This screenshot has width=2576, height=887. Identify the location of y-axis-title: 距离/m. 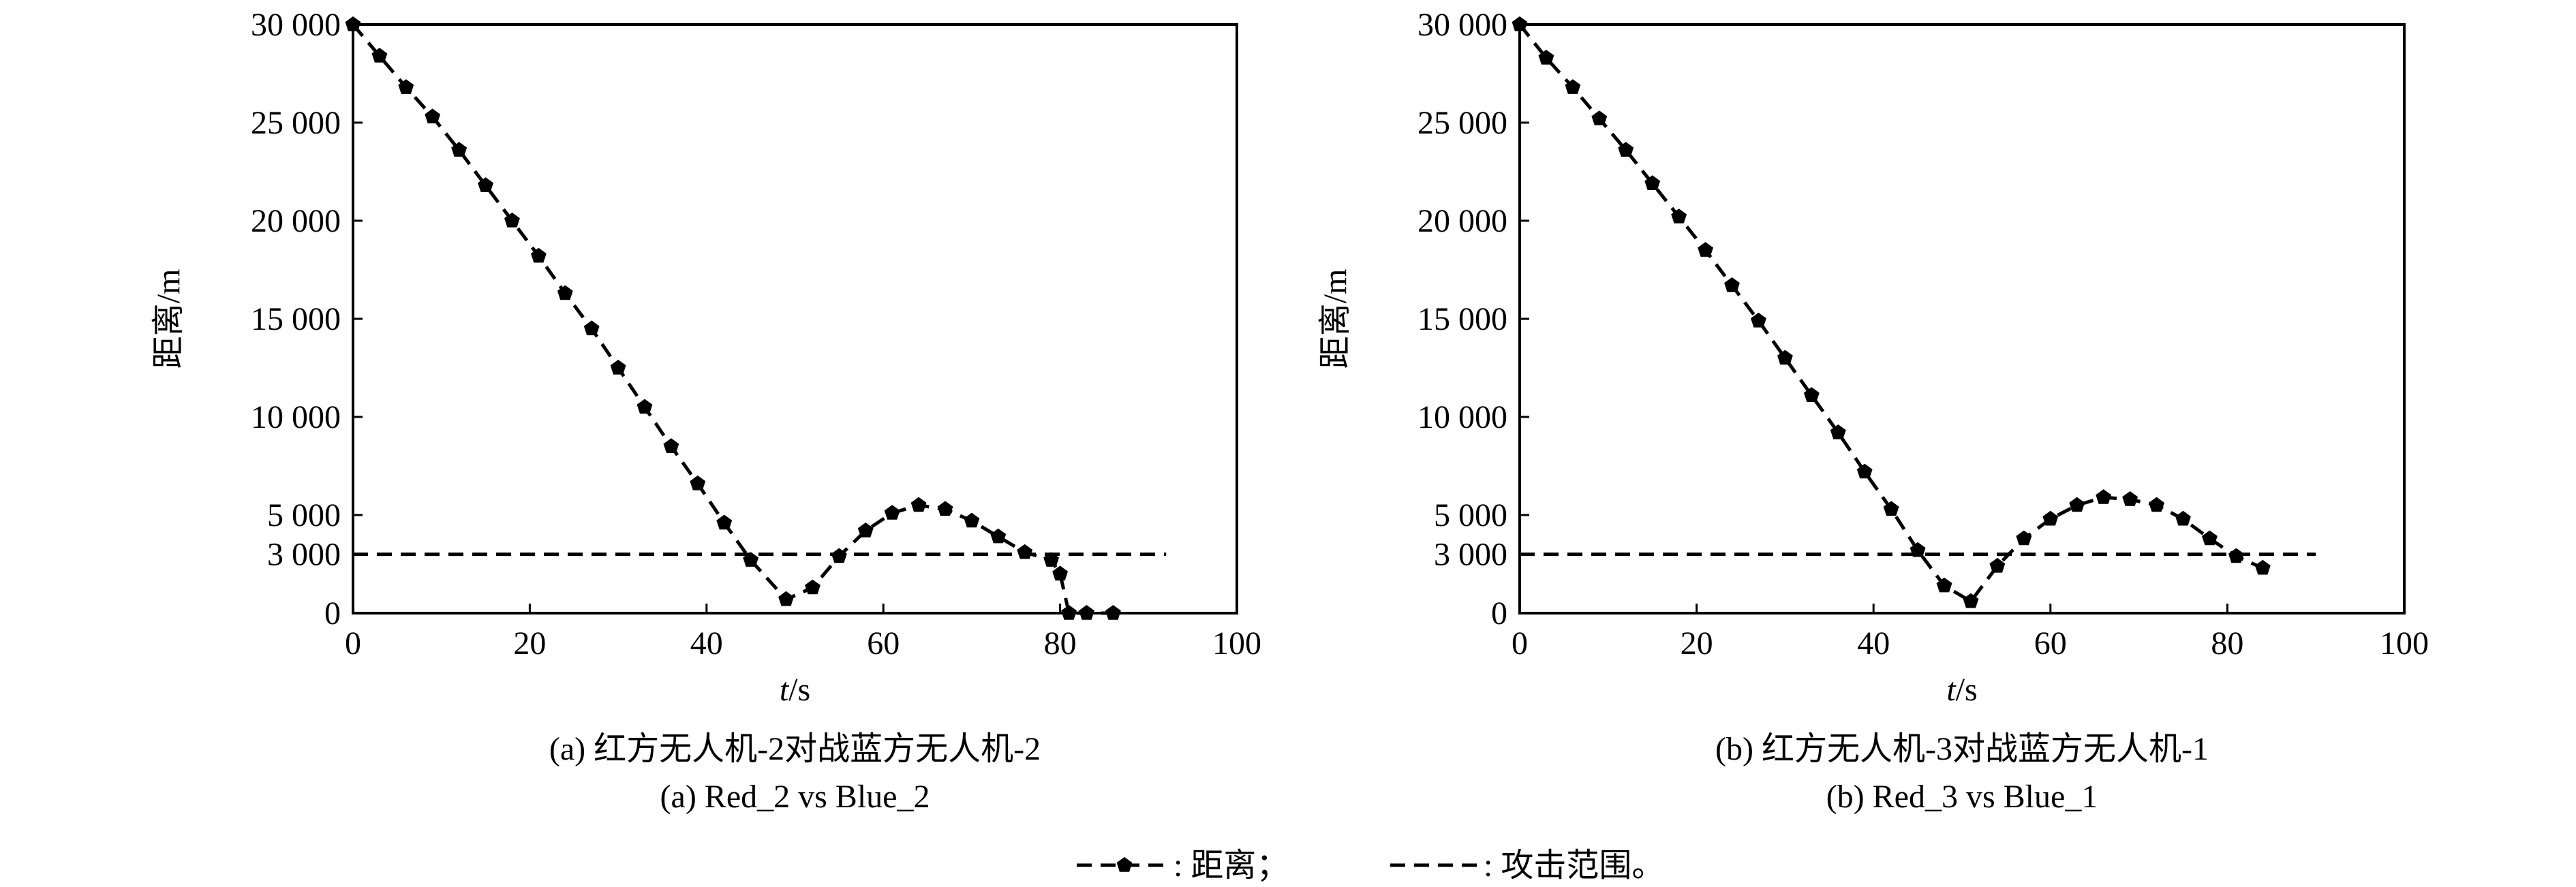
(1335, 319).